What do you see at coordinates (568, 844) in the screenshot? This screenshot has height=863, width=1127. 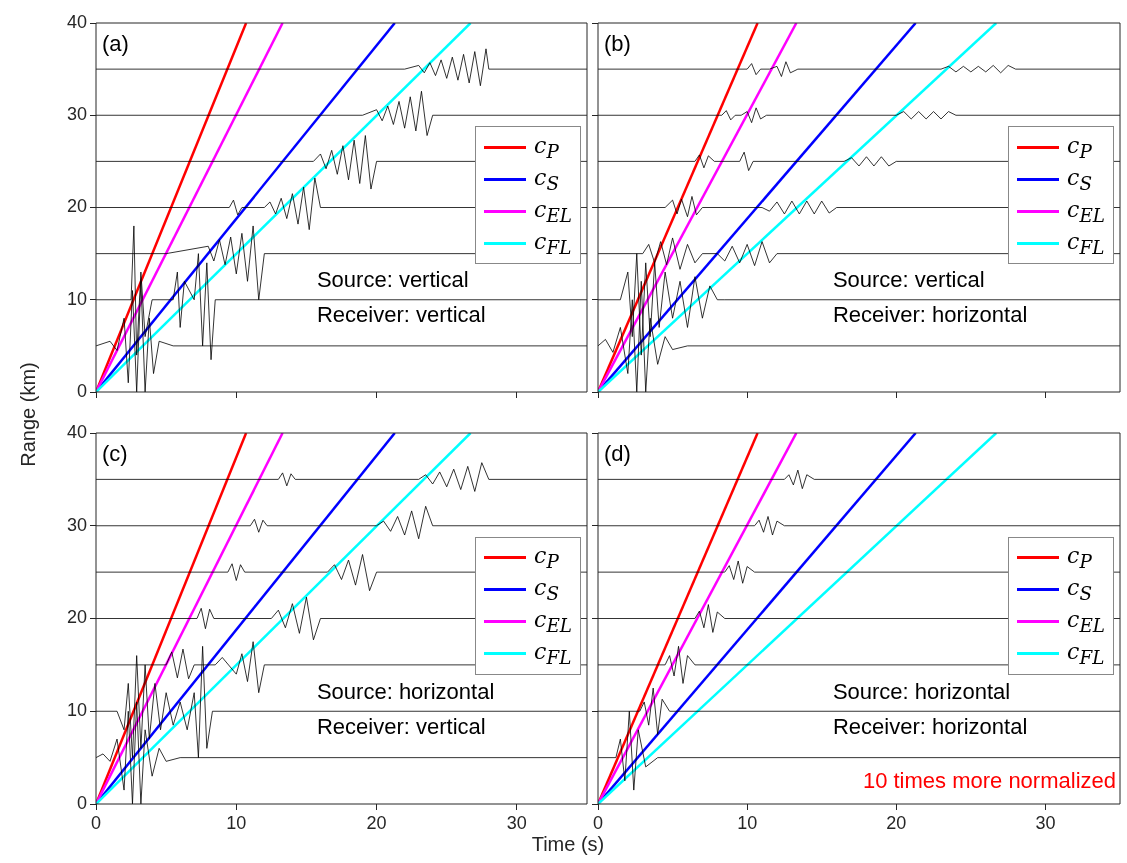 I see `x-axis-title: Time (s)` at bounding box center [568, 844].